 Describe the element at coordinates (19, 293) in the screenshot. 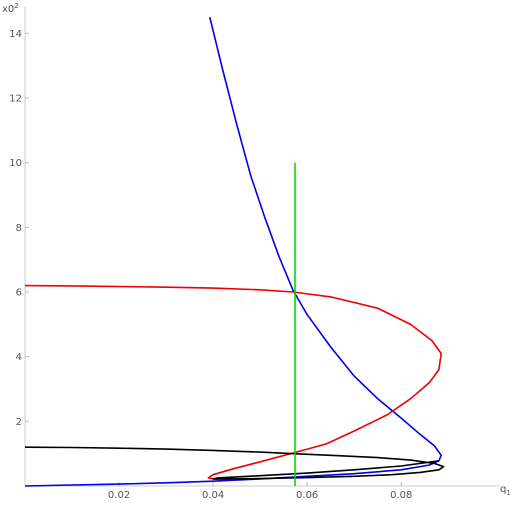

I see `y-tick-label-2: 6` at that location.